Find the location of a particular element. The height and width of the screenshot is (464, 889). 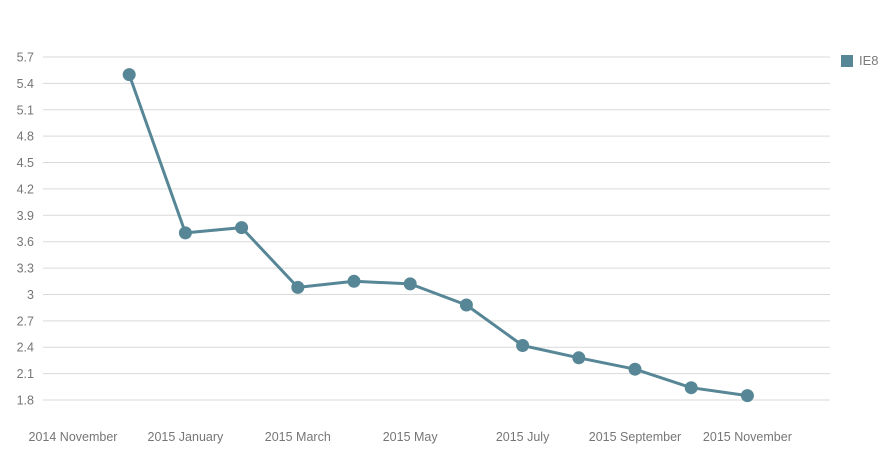

legend: IE8 is located at coordinates (860, 61).